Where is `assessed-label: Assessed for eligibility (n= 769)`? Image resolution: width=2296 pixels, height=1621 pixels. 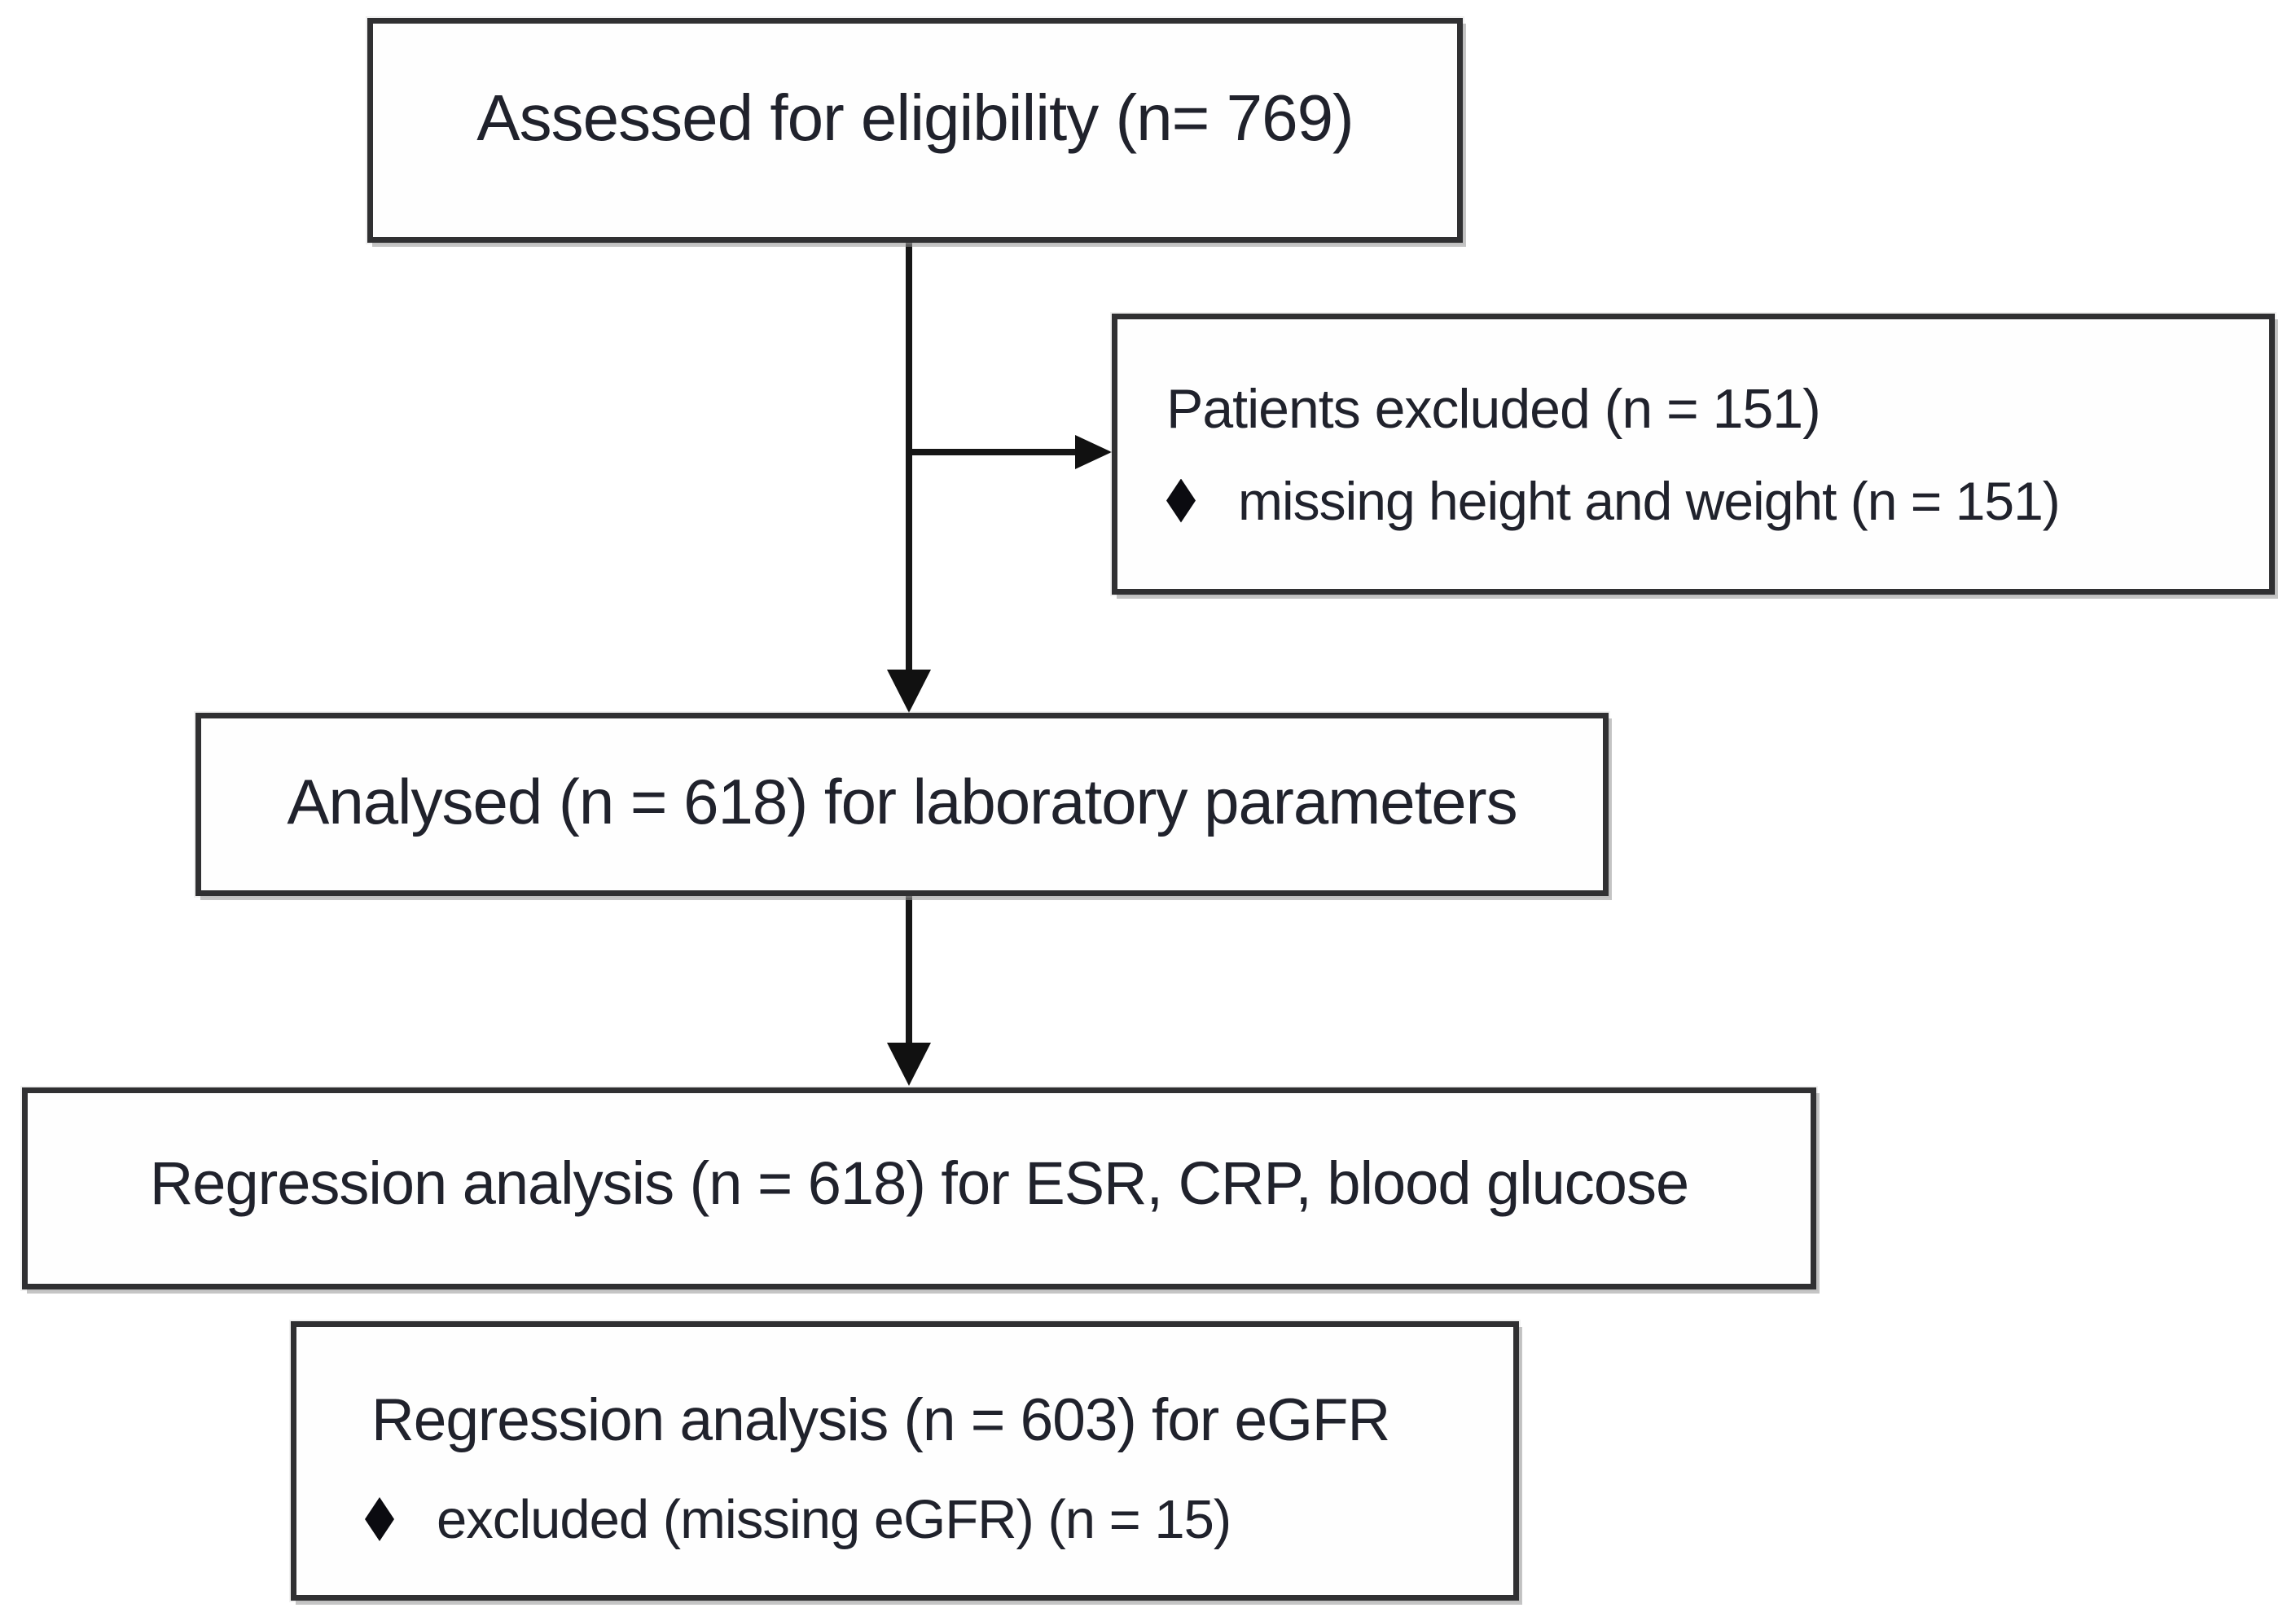
assessed-label: Assessed for eligibility (n= 769) is located at coordinates (915, 117).